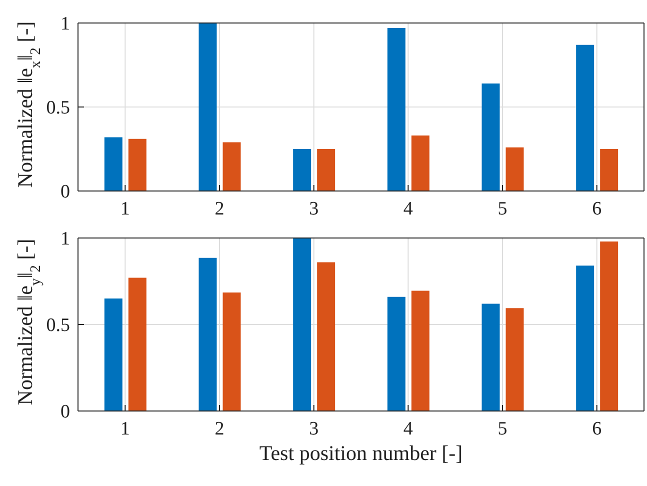 Image resolution: width=647 pixels, height=486 pixels. I want to click on x-axis-title: Test position number [-], so click(361, 452).